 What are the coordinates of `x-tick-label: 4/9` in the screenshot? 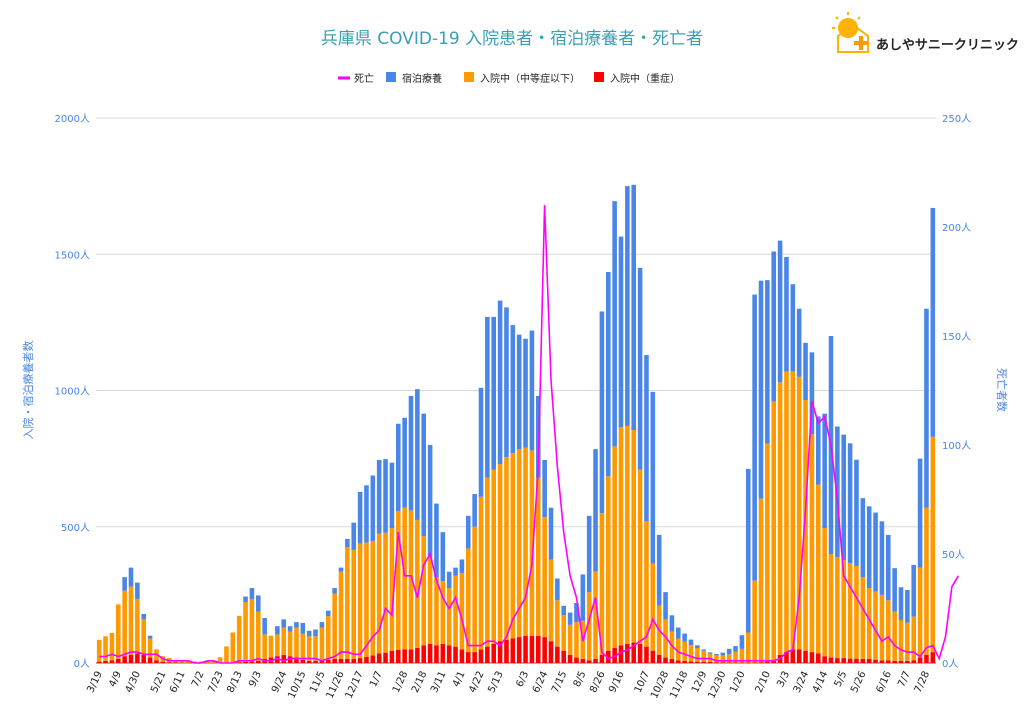 It's located at (115, 679).